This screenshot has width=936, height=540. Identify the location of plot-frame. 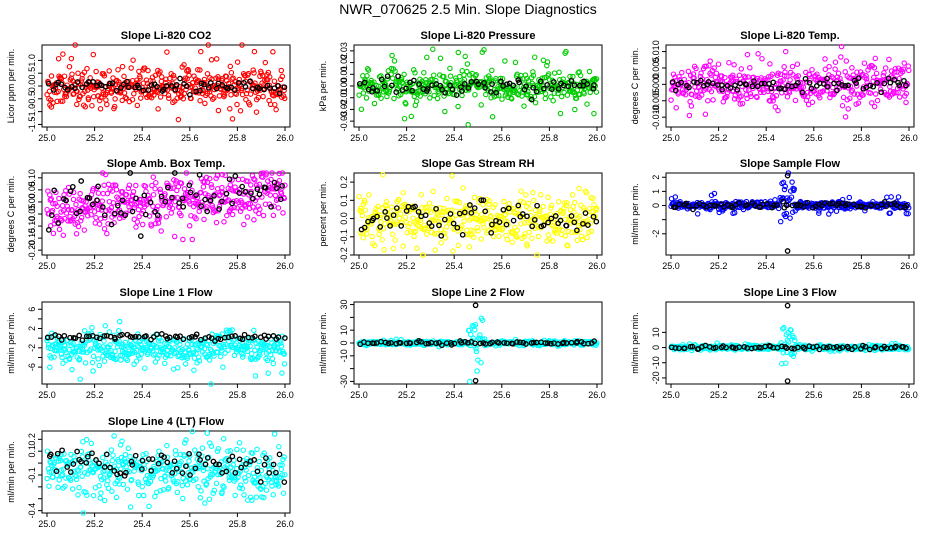
(790, 214).